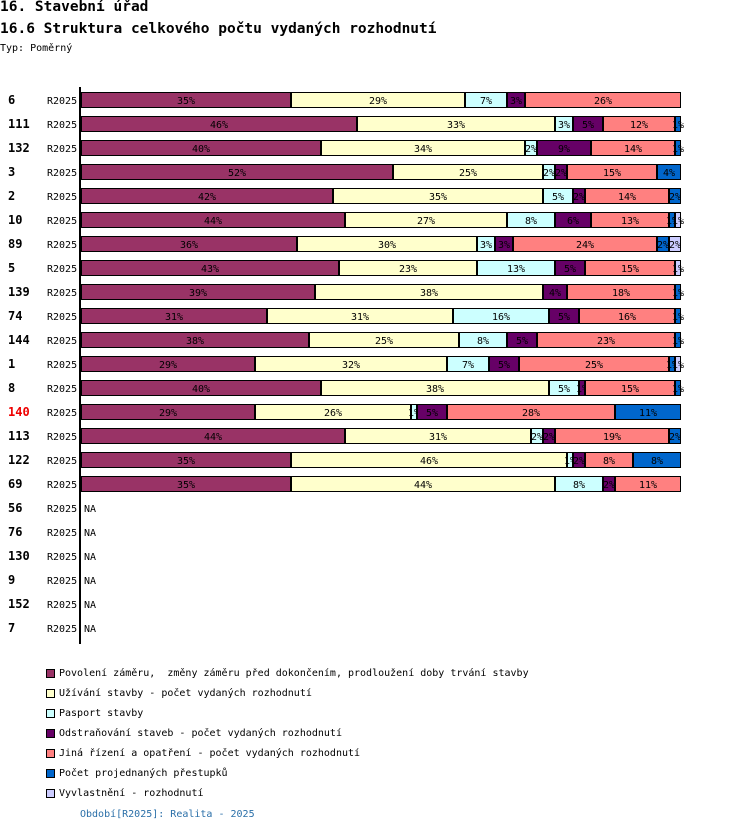 This screenshot has height=834, width=750. Describe the element at coordinates (344, 412) in the screenshot. I see `bar-row: 140 R2025 29% 26% 1% 5% 28% 11%` at that location.